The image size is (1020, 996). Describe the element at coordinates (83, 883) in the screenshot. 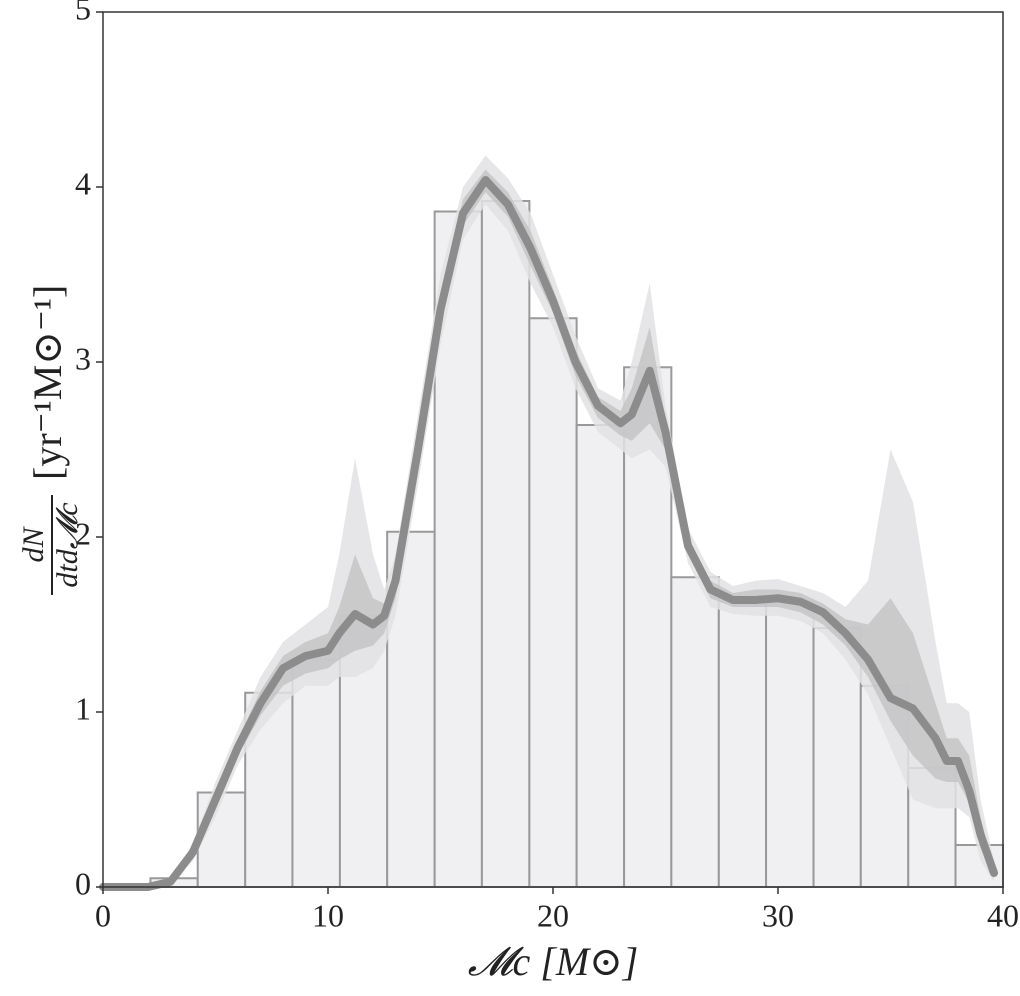

I see `y-tick-label: 0` at that location.